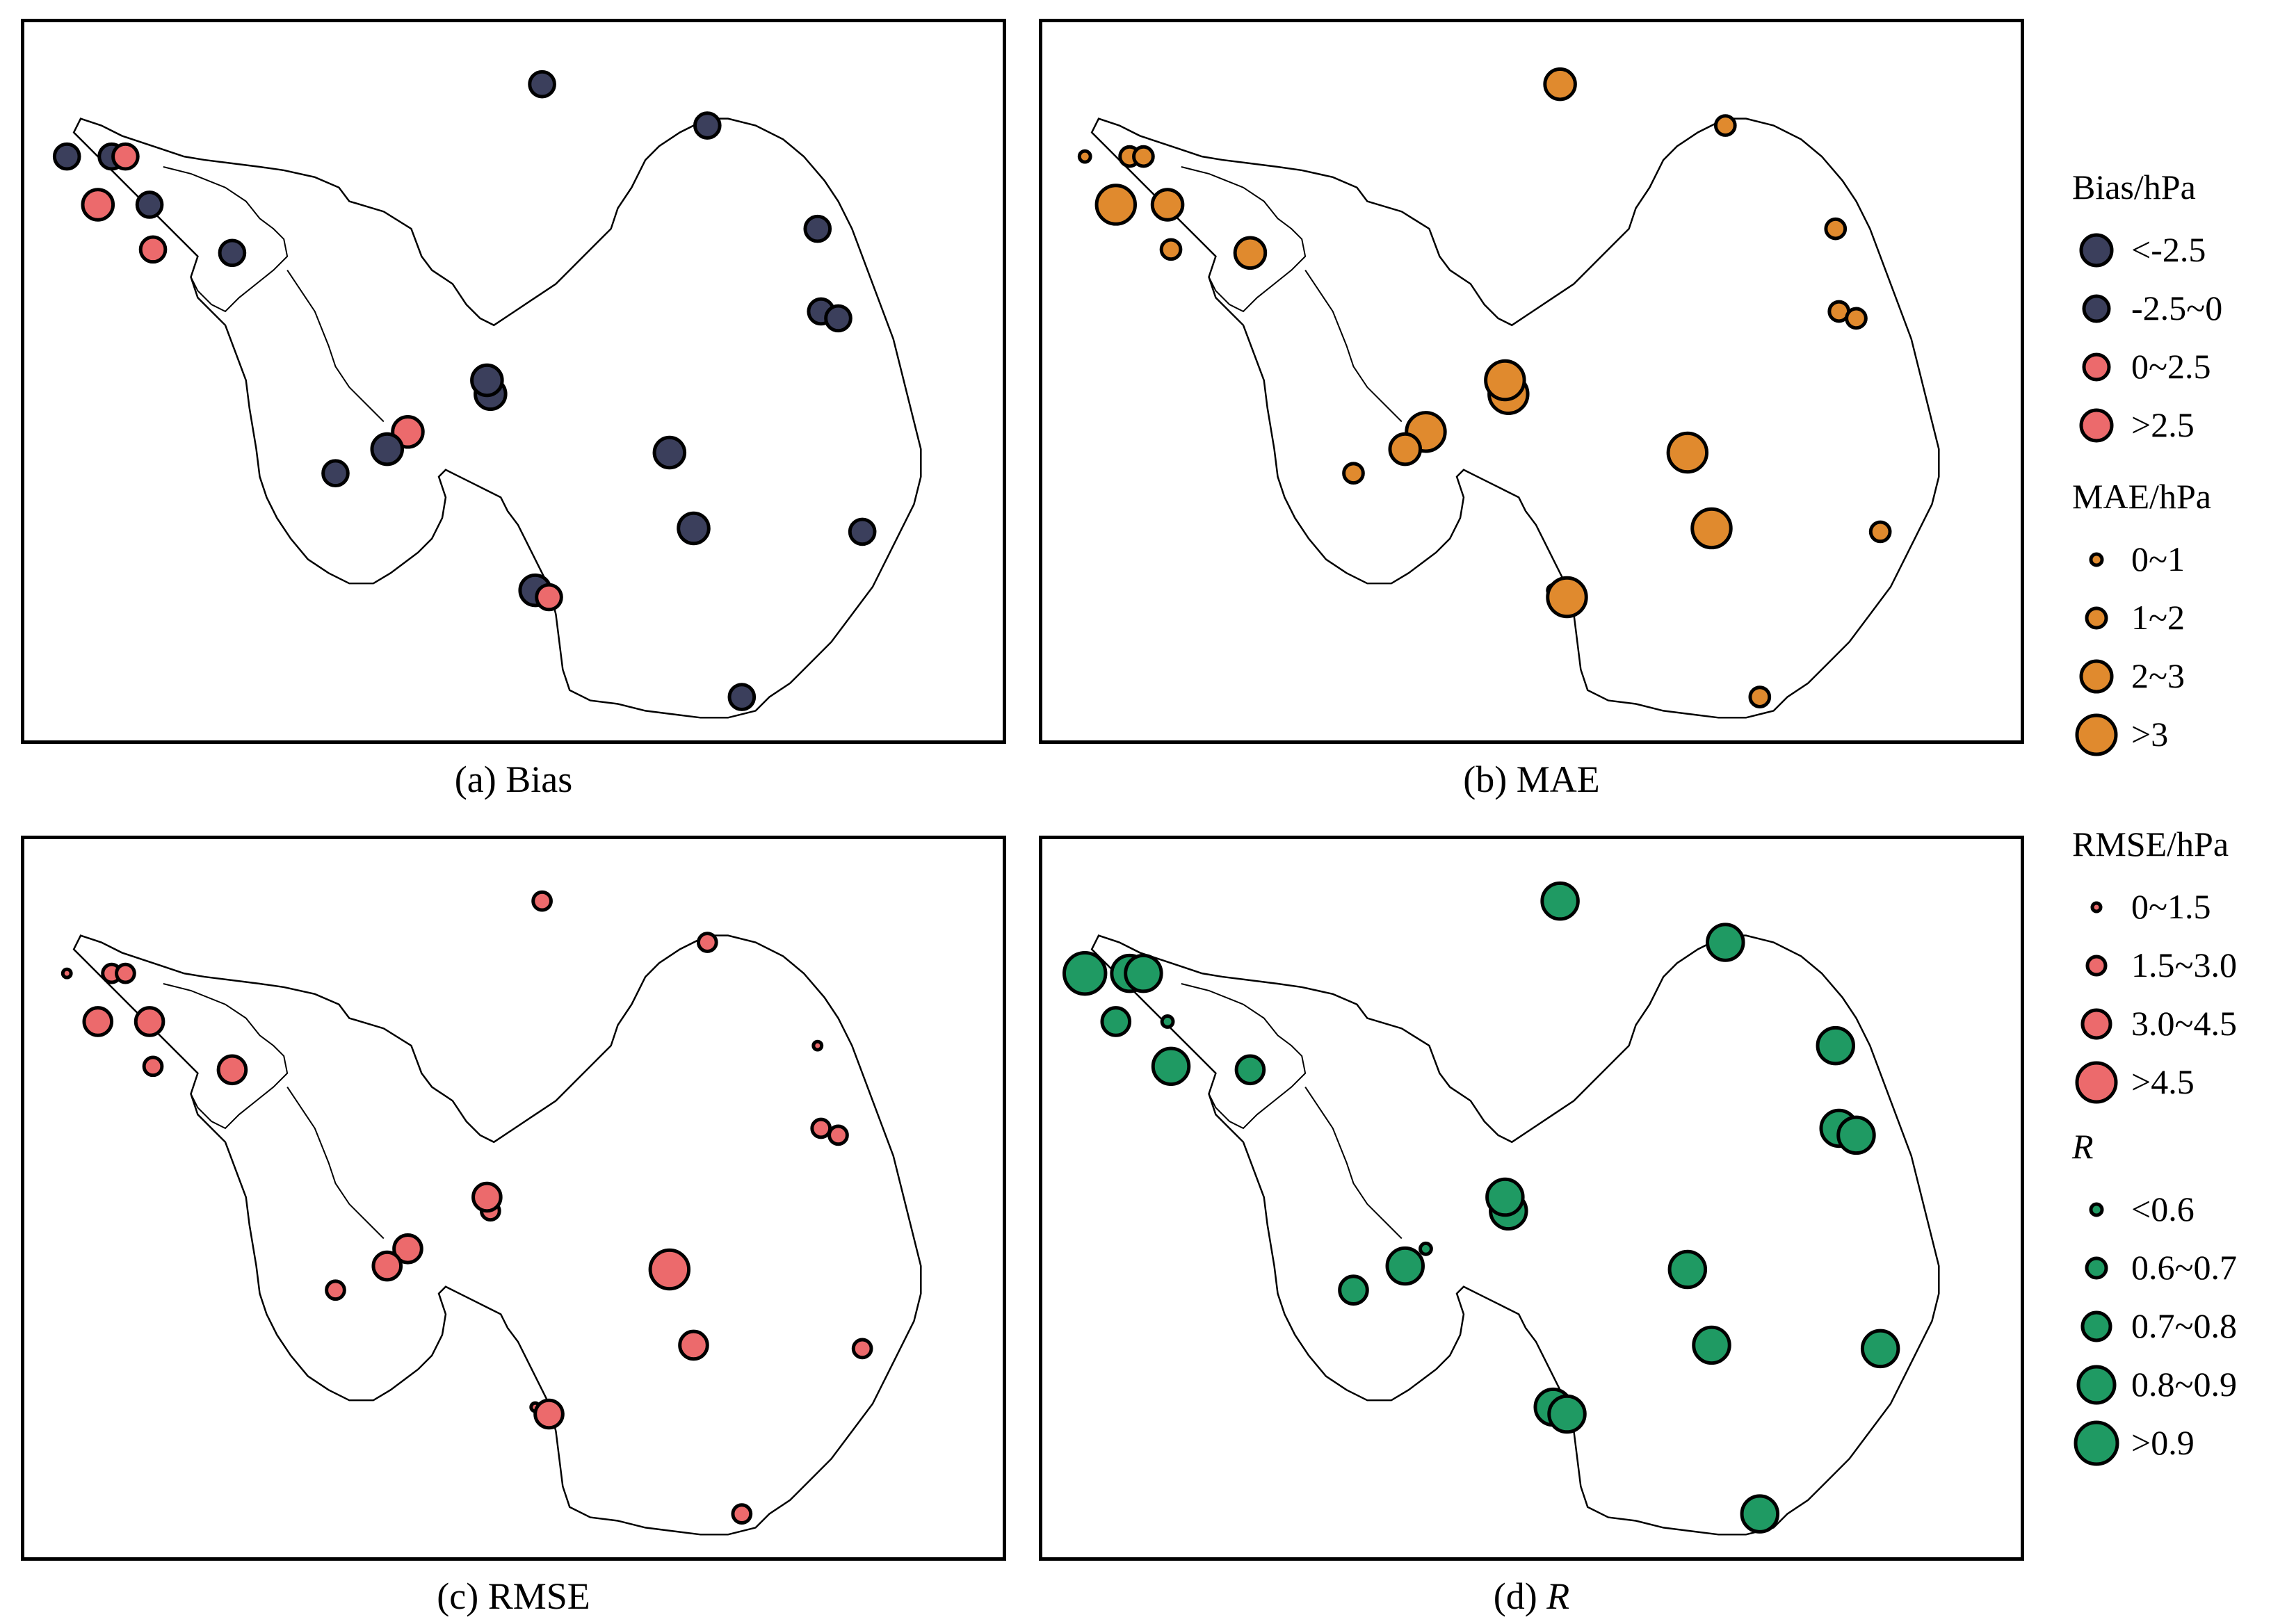  What do you see at coordinates (2163, 1442) in the screenshot?
I see `legend-r-item: >0.9` at bounding box center [2163, 1442].